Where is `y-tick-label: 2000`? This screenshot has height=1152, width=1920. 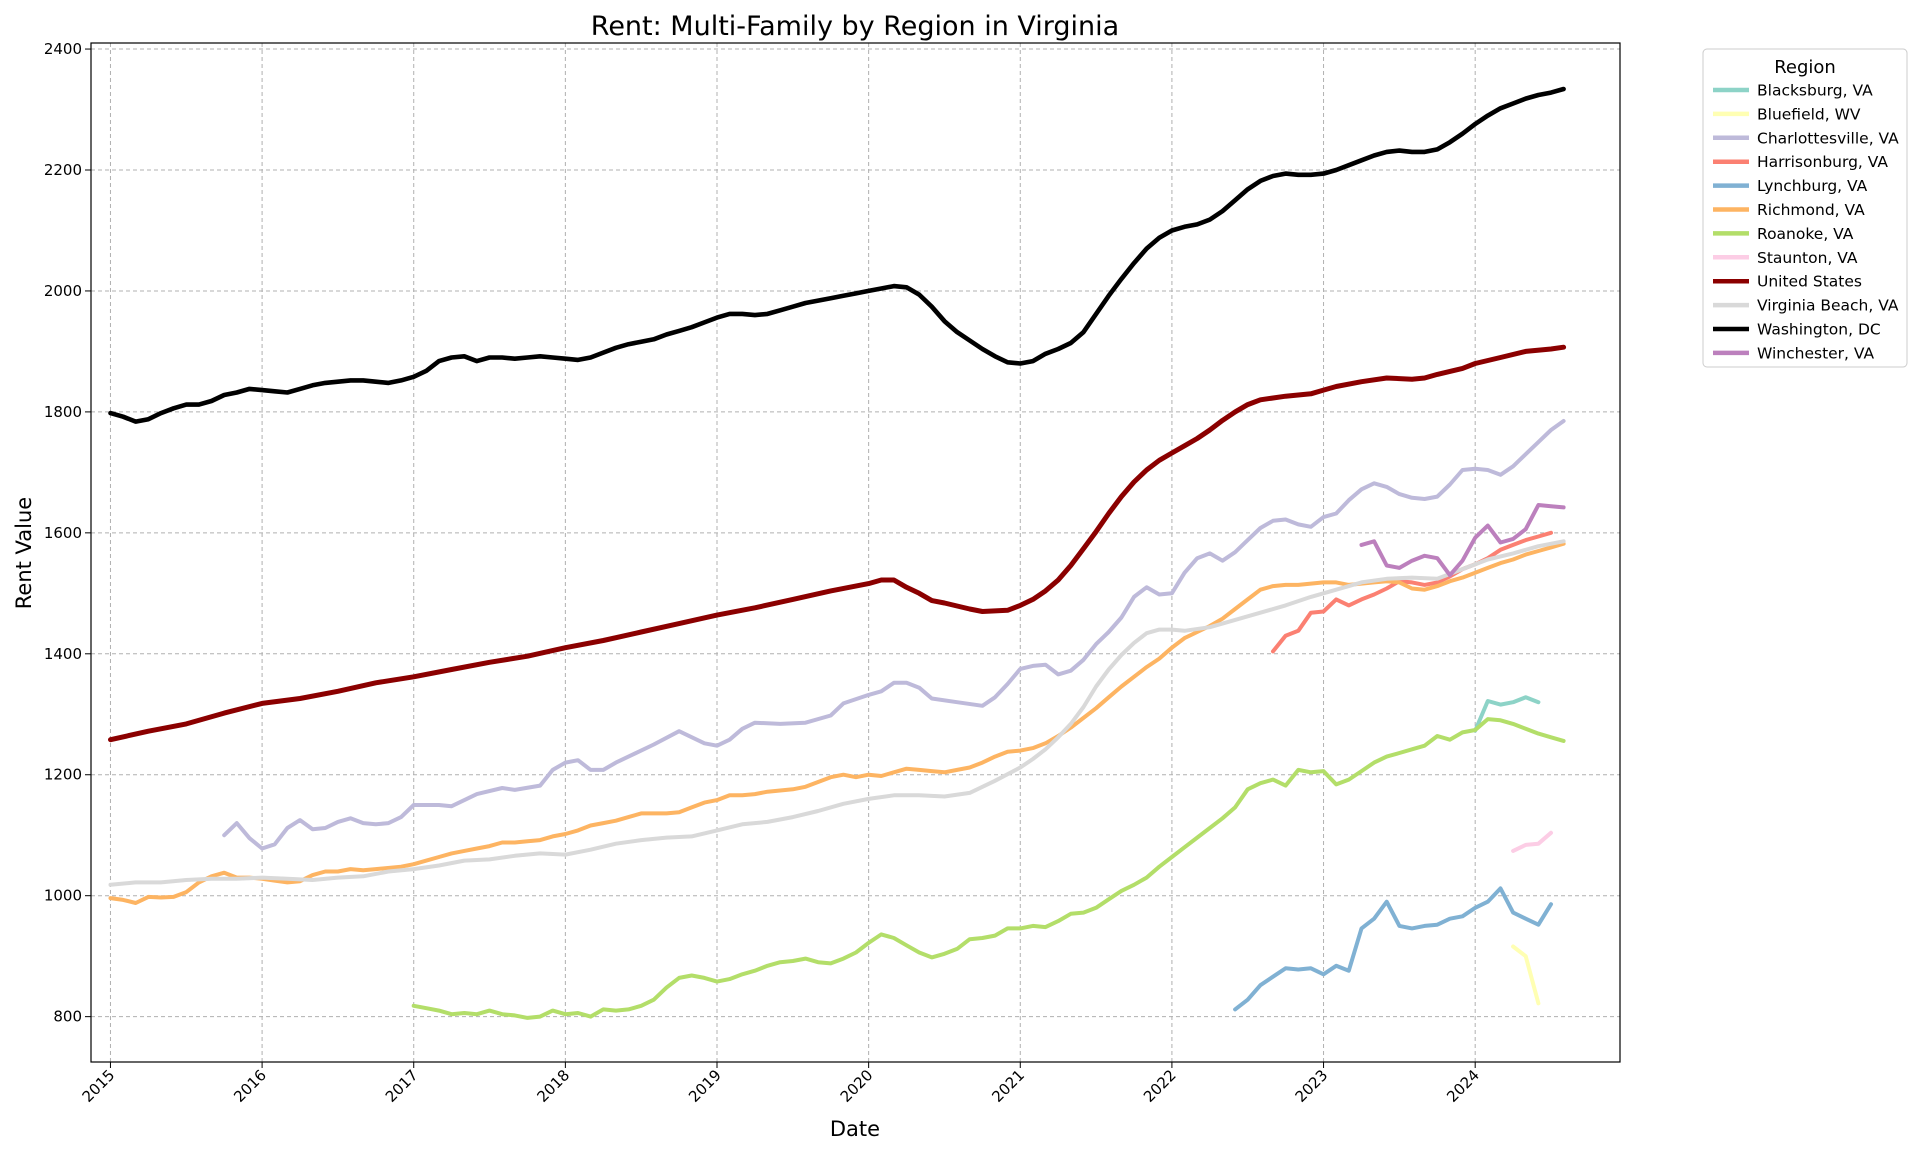 y-tick-label: 2000 is located at coordinates (63, 291).